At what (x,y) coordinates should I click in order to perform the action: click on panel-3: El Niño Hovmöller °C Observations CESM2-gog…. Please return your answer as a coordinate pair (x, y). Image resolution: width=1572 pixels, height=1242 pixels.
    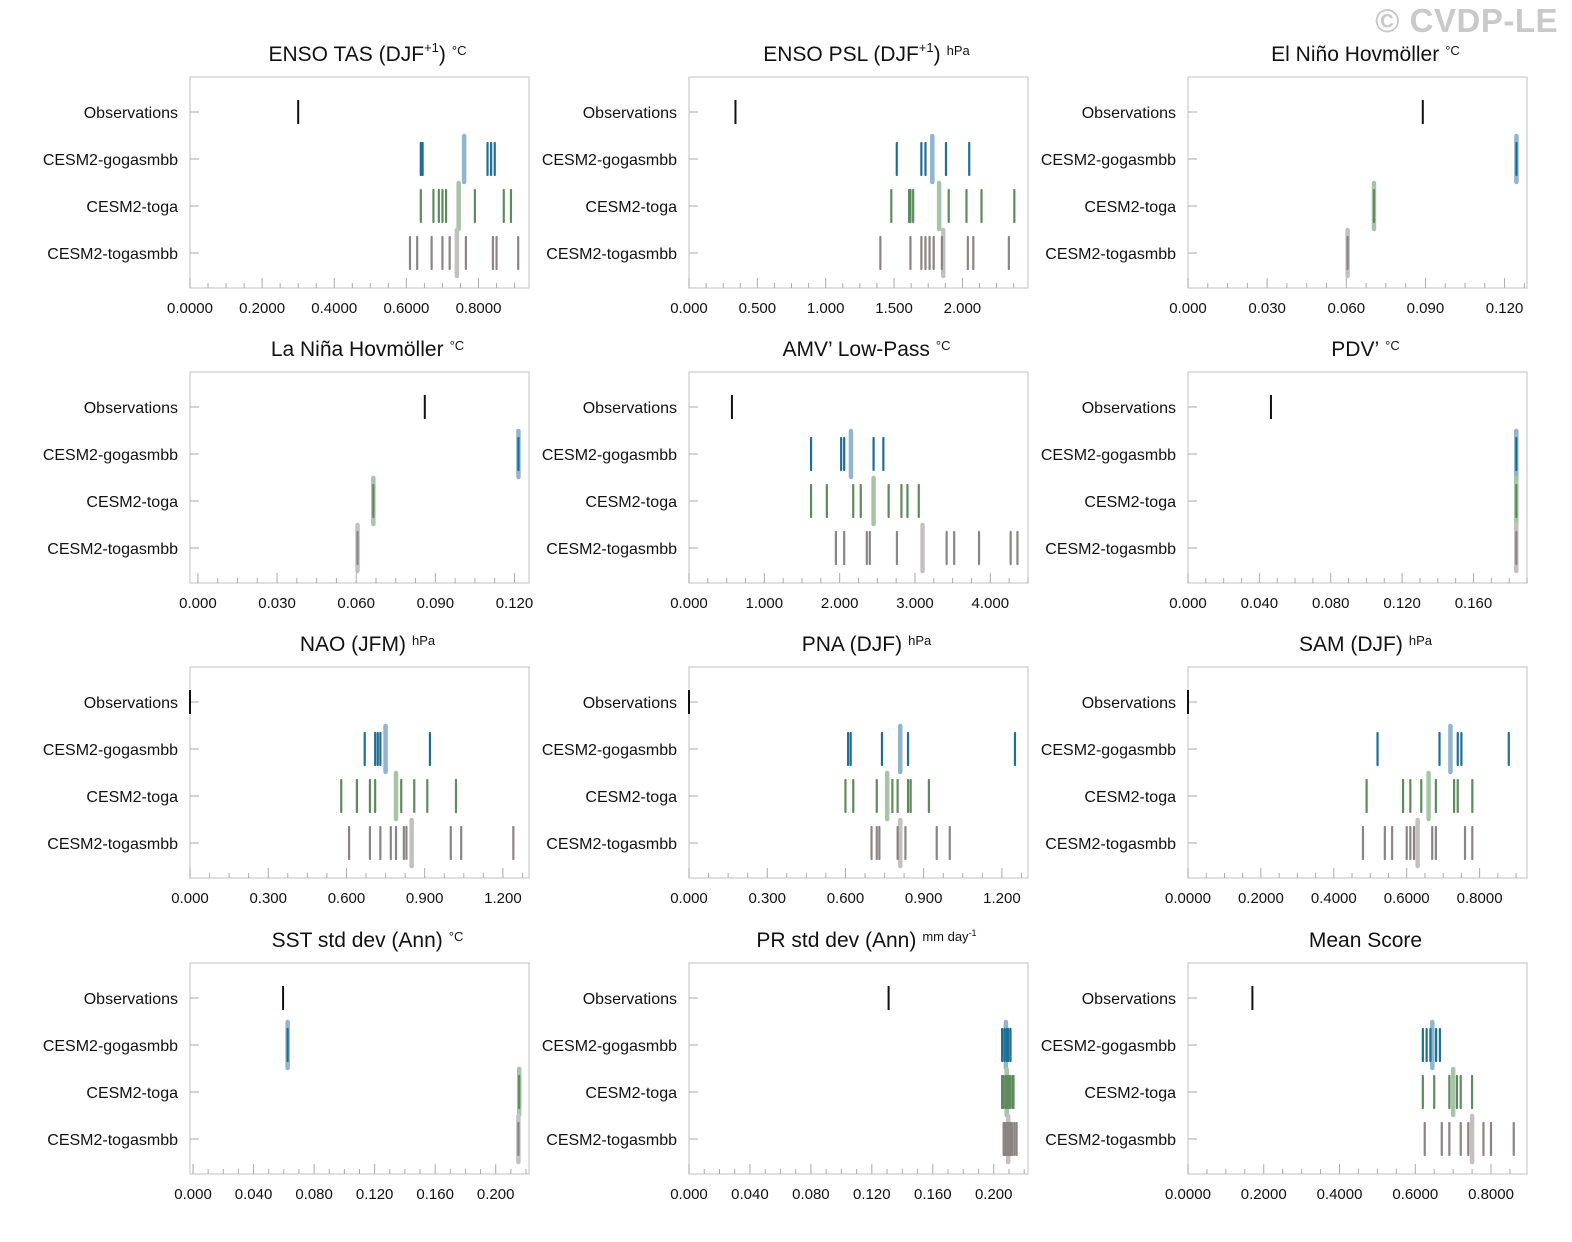
    Looking at the image, I should click on (1284, 180).